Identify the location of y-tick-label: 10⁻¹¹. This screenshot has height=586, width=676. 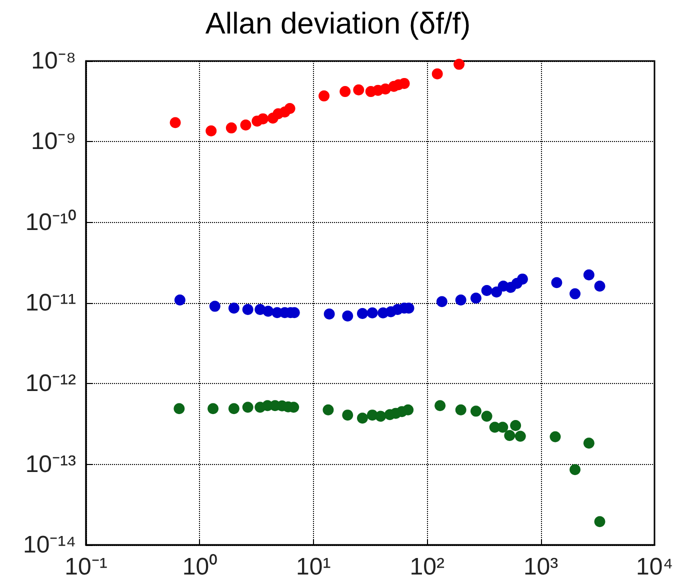
(50, 303).